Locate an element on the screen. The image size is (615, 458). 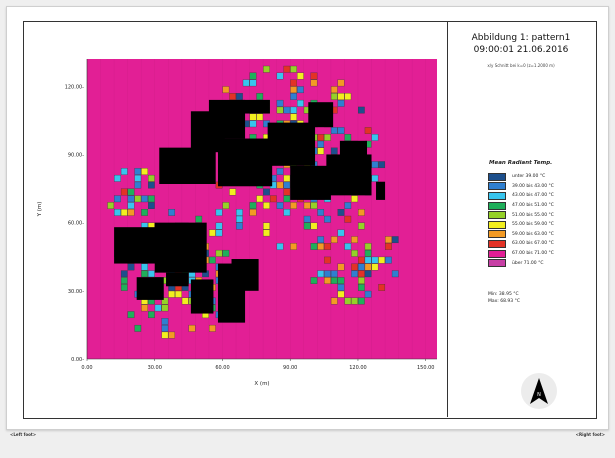
y-tick-label: 0.00- is located at coordinates (77, 360).